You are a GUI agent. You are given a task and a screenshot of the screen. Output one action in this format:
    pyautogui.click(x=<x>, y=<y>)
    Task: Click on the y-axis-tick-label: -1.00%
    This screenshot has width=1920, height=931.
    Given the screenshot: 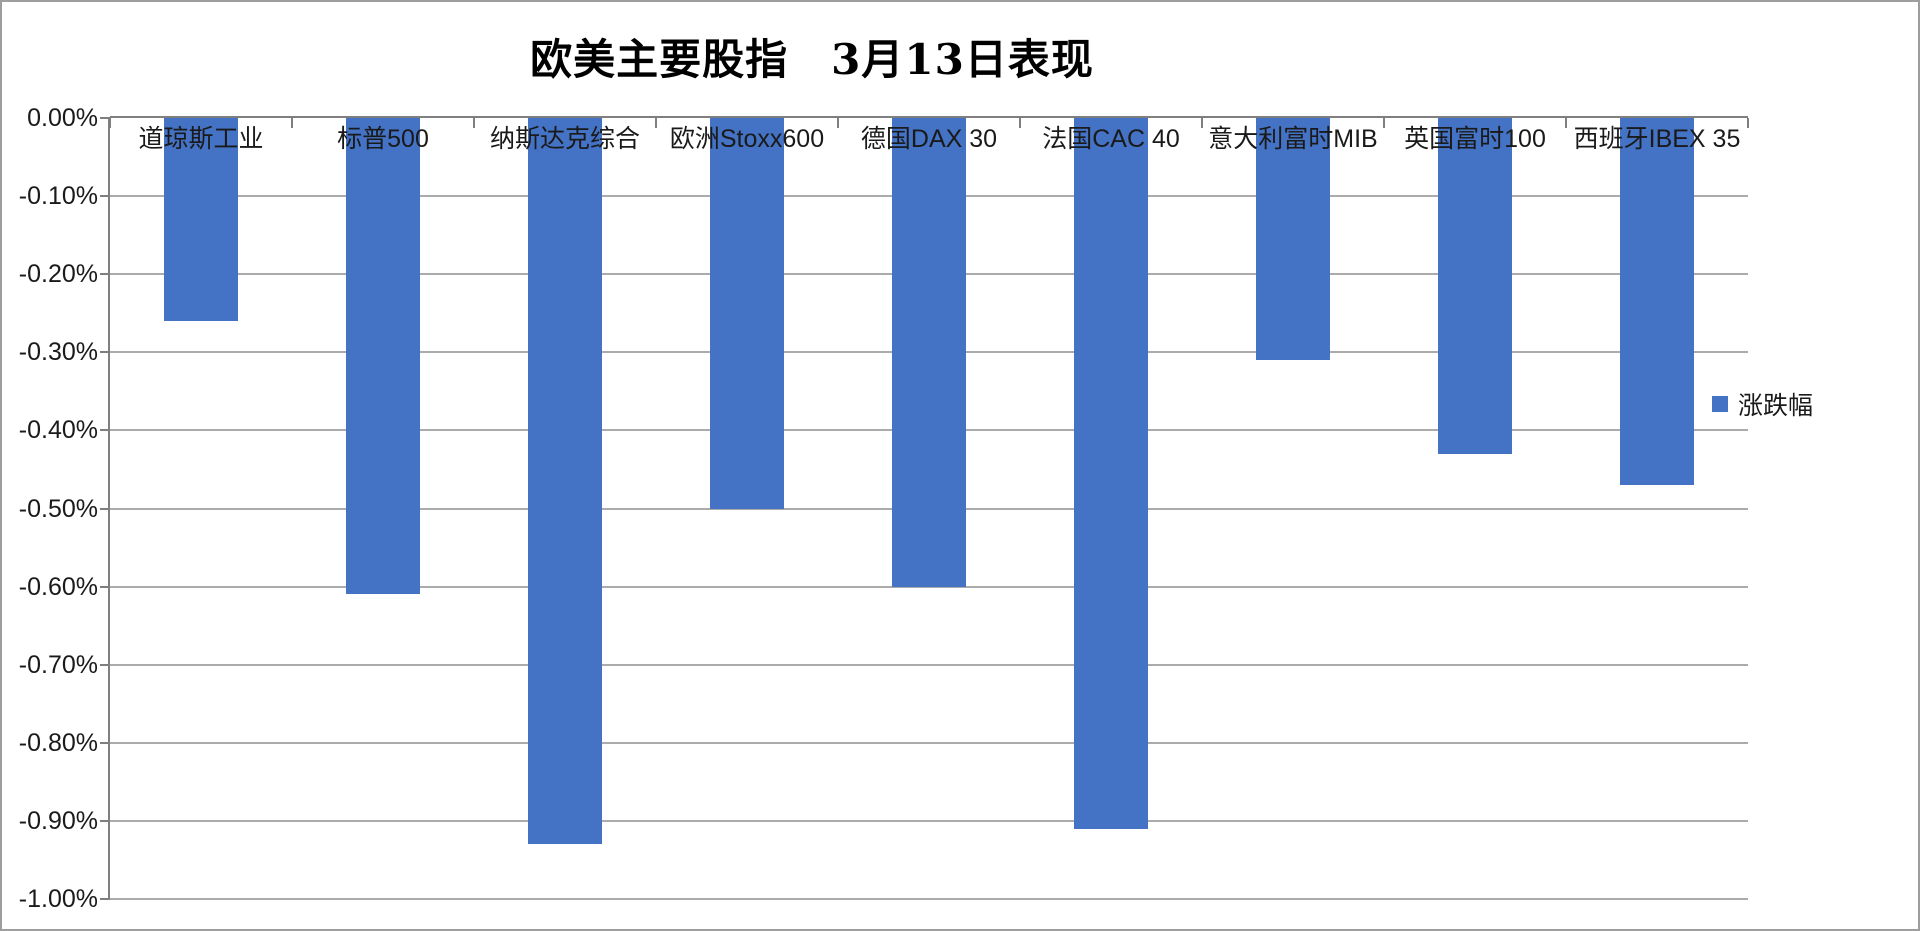 What is the action you would take?
    pyautogui.click(x=58, y=899)
    